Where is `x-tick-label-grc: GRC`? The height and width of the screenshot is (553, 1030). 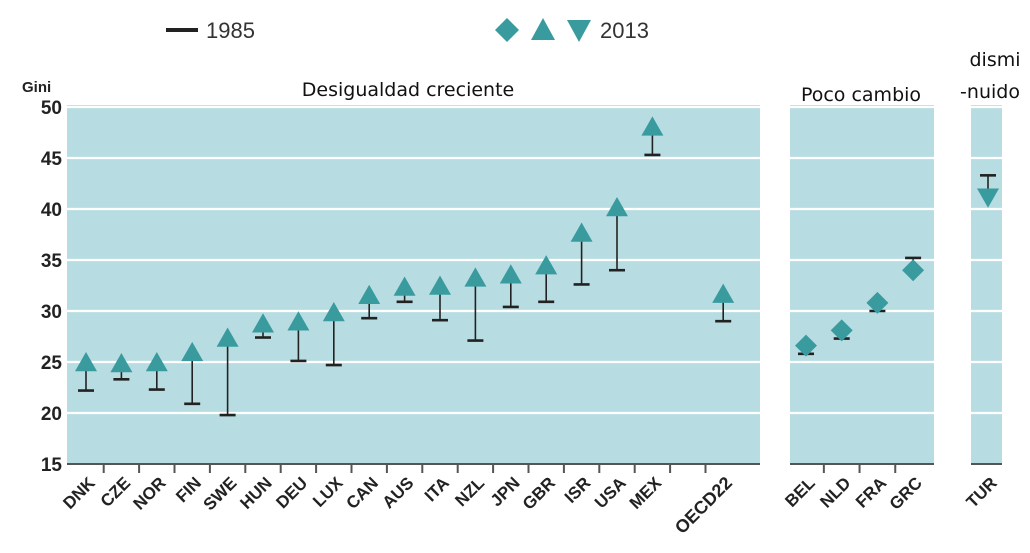
x-tick-label-grc: GRC is located at coordinates (906, 493).